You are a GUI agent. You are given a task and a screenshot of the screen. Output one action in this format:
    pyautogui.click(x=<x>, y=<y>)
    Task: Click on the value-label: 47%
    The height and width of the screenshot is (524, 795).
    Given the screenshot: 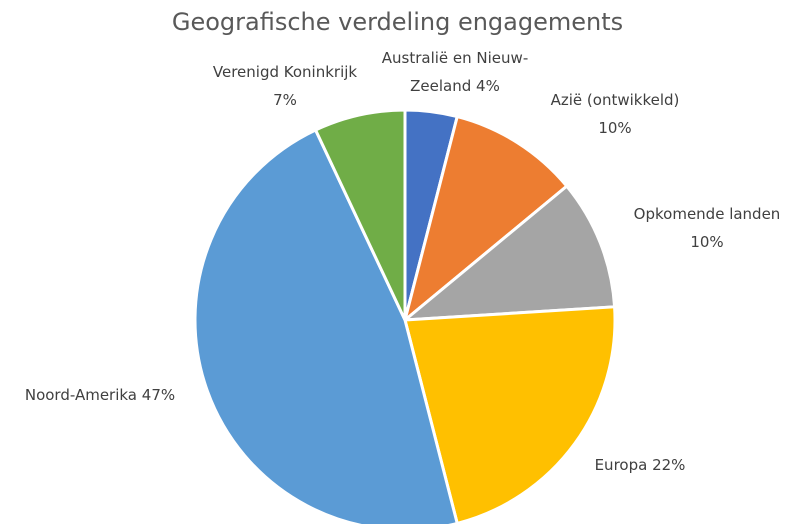 What is the action you would take?
    pyautogui.click(x=158, y=395)
    